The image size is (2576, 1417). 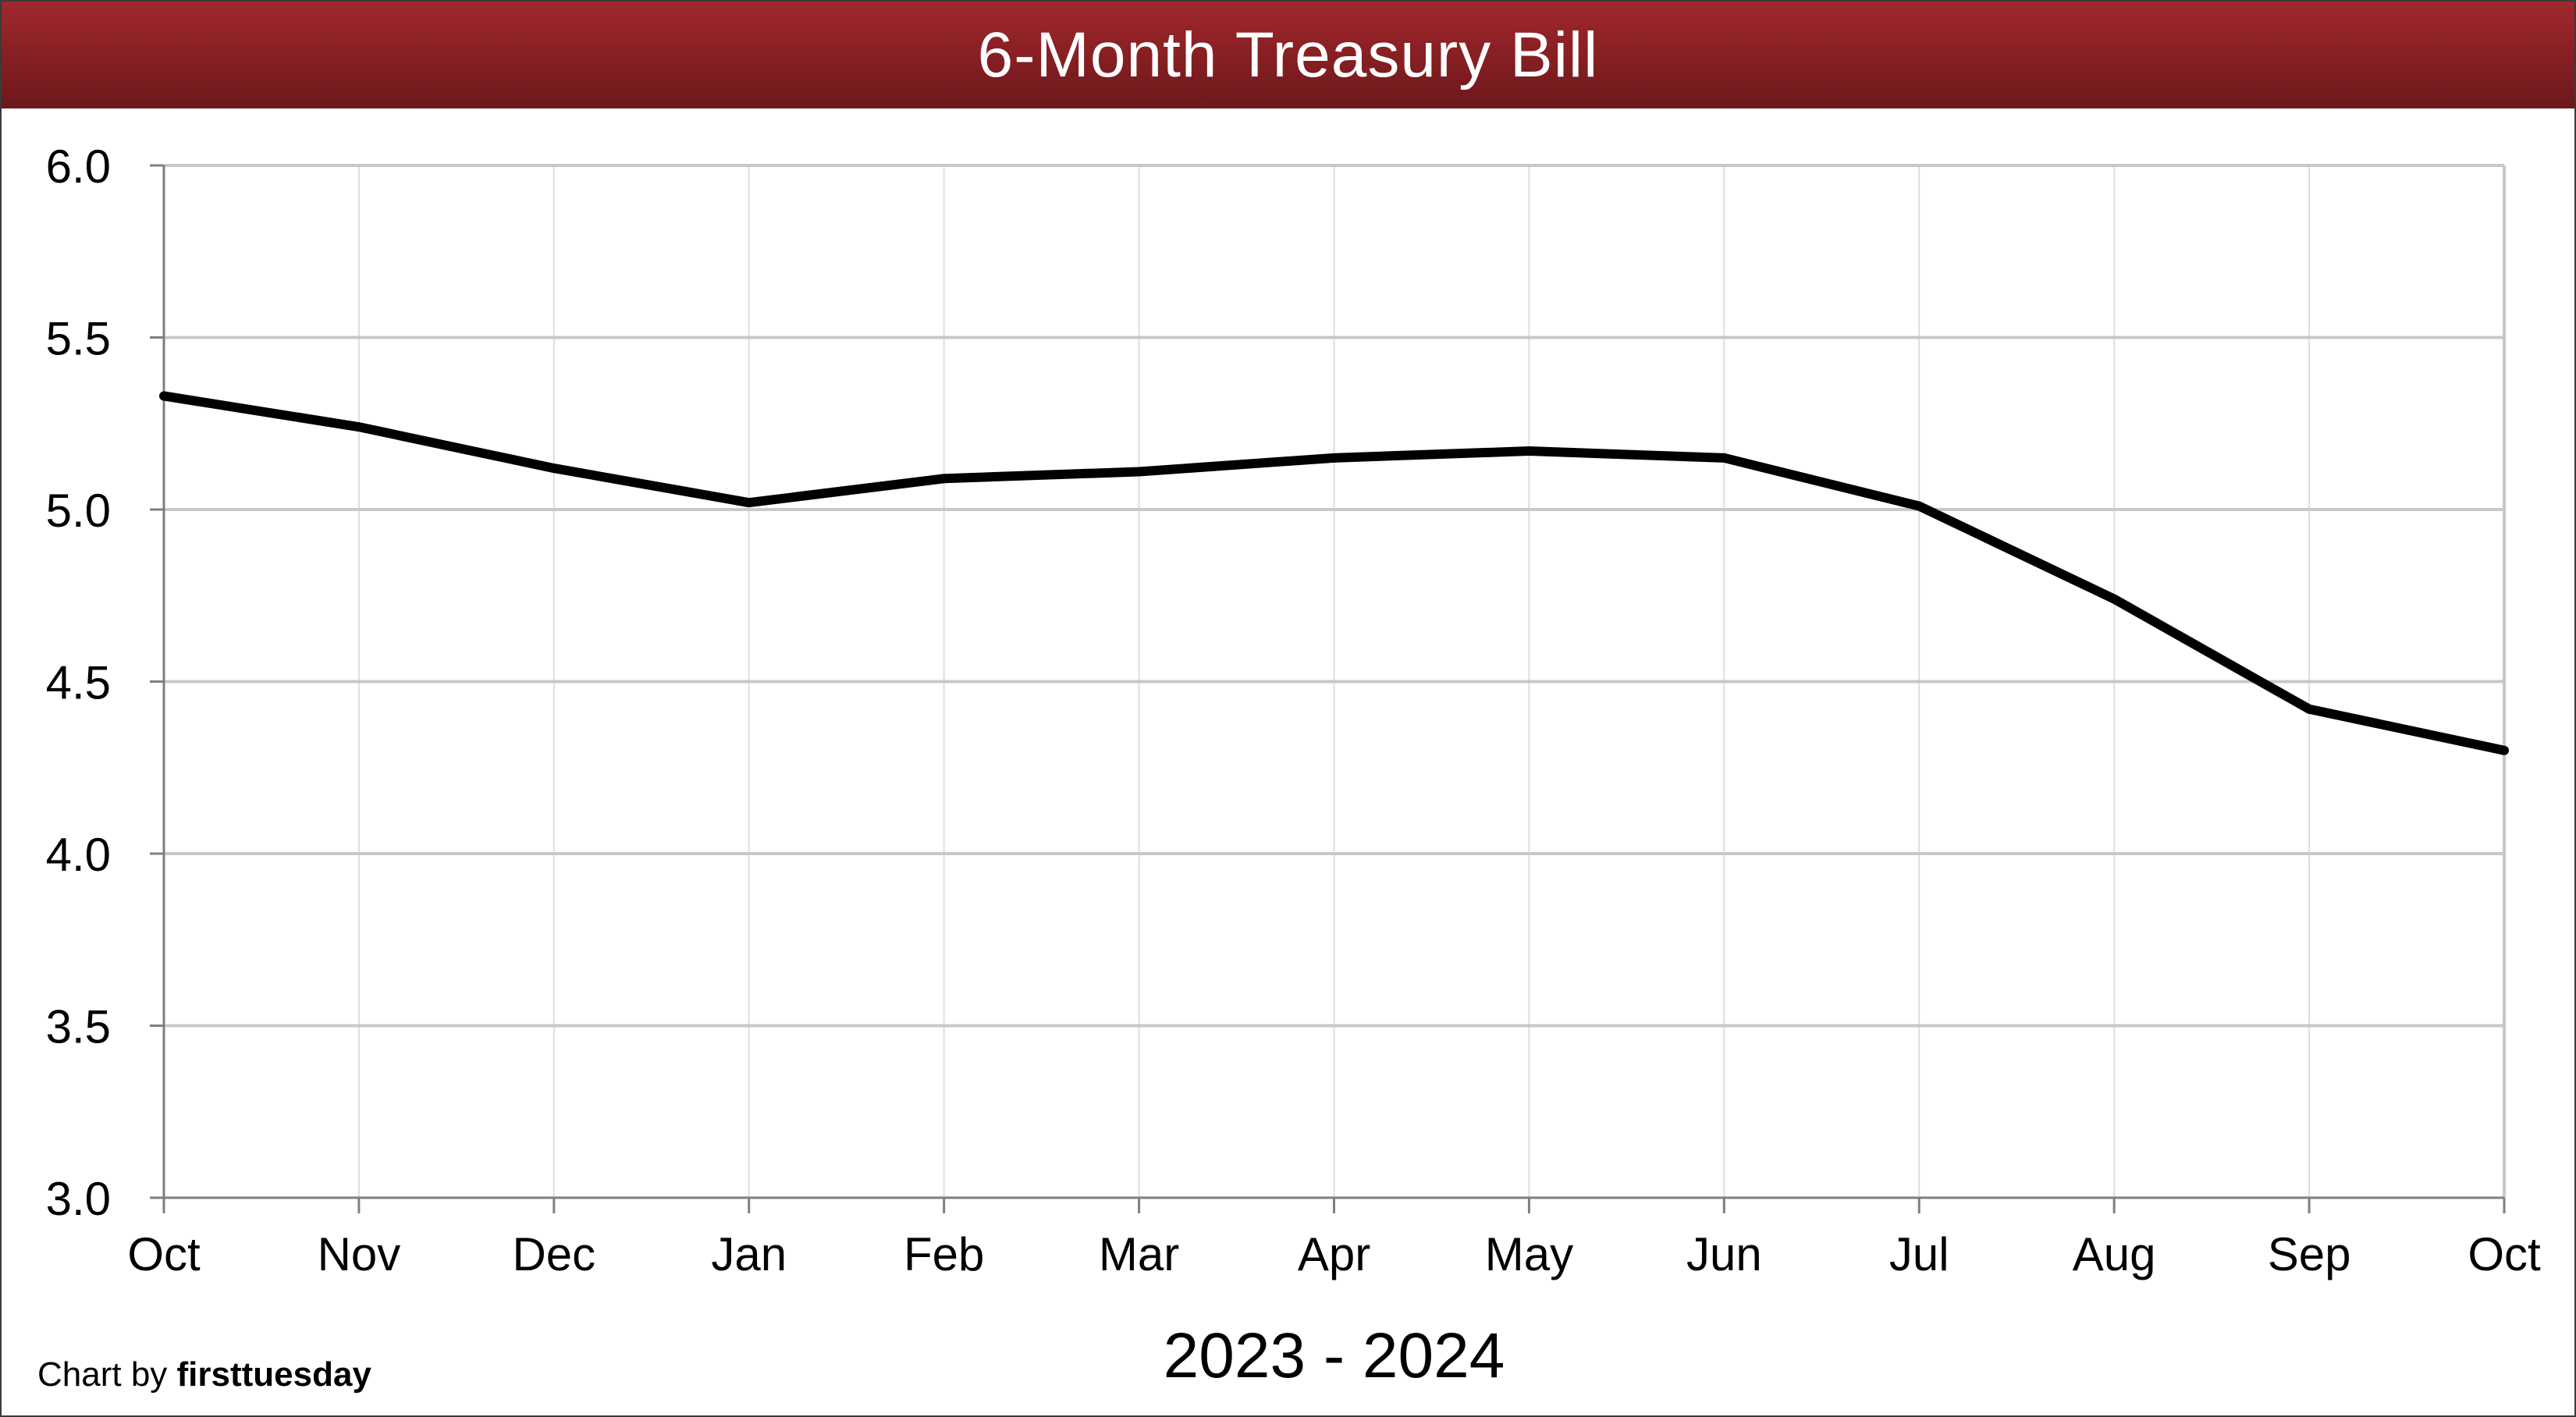 I want to click on x-tick-label: Jul, so click(x=1919, y=1254).